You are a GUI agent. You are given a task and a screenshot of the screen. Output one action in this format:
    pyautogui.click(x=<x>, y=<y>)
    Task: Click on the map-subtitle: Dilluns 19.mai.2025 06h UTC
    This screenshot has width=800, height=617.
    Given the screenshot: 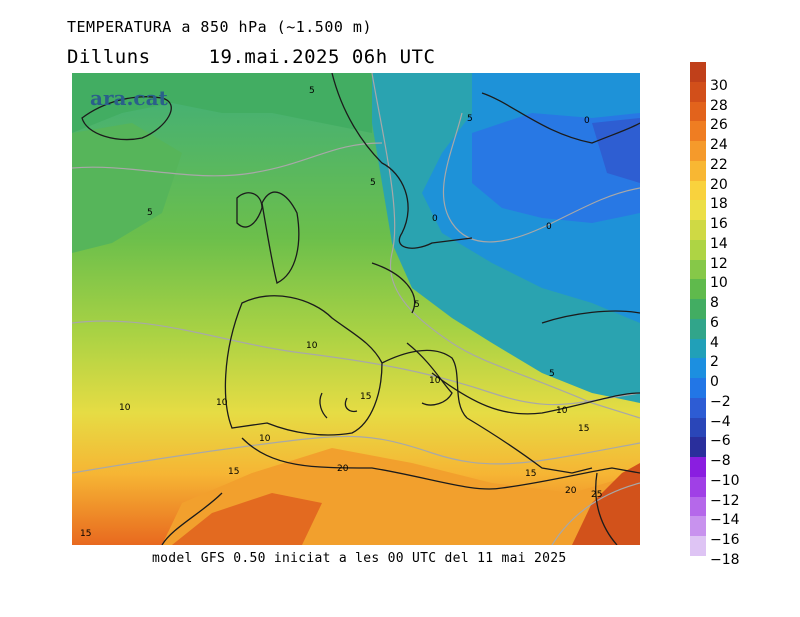 What is the action you would take?
    pyautogui.click(x=251, y=57)
    